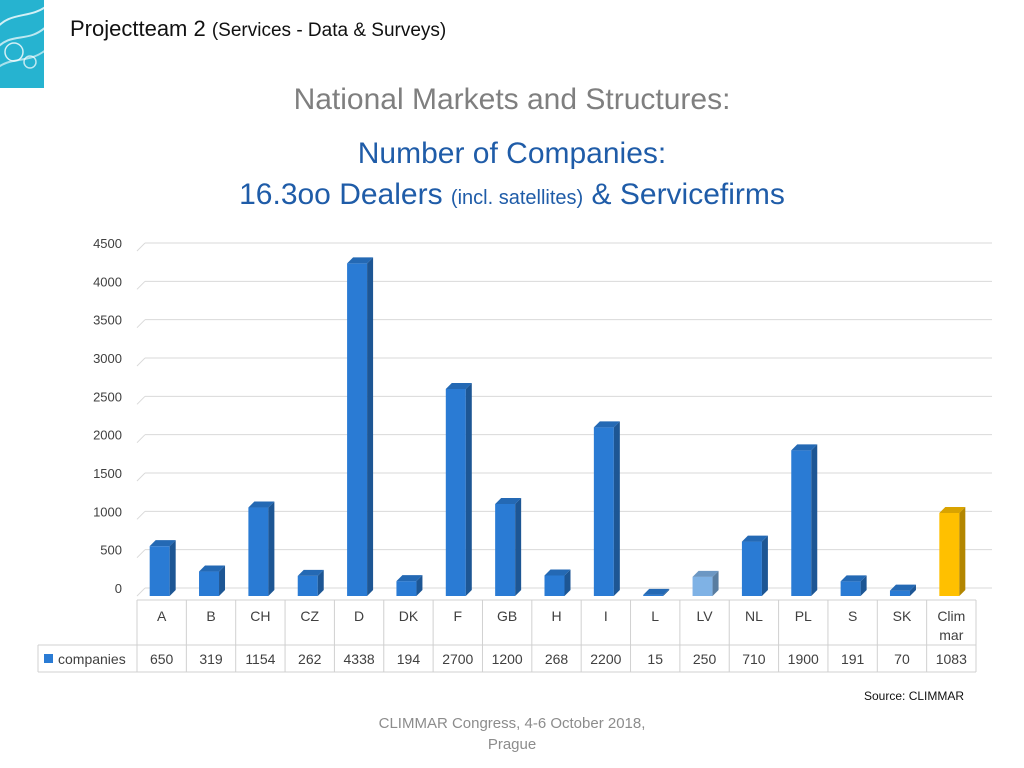  Describe the element at coordinates (22, 44) in the screenshot. I see `logo` at that location.